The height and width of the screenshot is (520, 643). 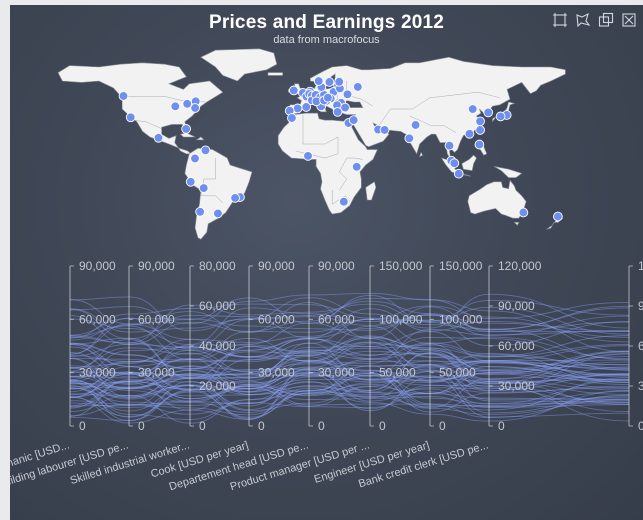 What do you see at coordinates (583, 20) in the screenshot?
I see `lasso-select-icon` at bounding box center [583, 20].